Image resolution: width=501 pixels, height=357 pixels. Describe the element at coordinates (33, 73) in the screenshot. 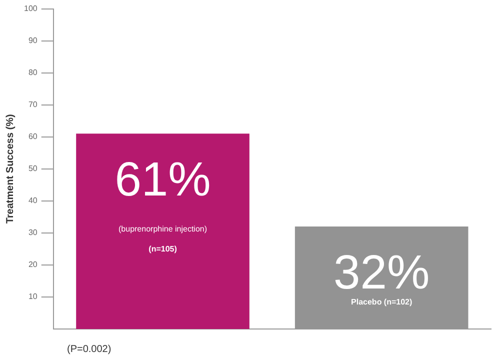

I see `y-tick-label: 80` at that location.